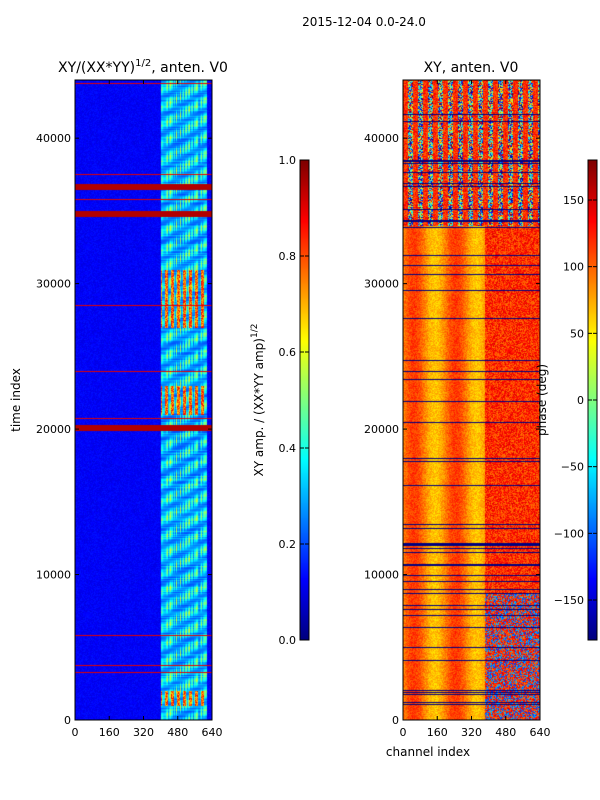 This screenshot has width=600, height=800. I want to click on right-x-tick-label: 160, so click(437, 732).